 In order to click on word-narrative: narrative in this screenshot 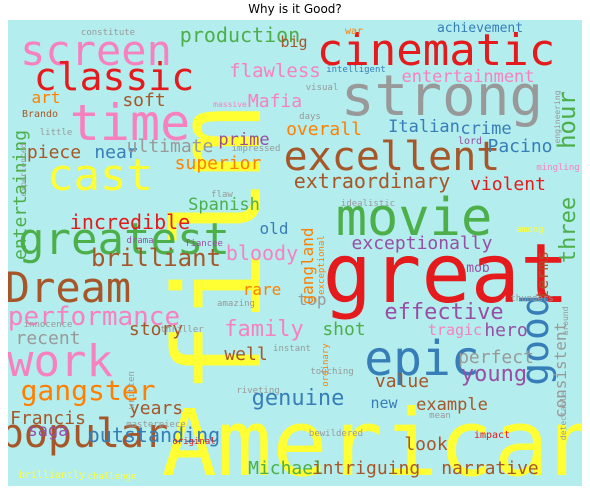, I will do `click(490, 468)`.